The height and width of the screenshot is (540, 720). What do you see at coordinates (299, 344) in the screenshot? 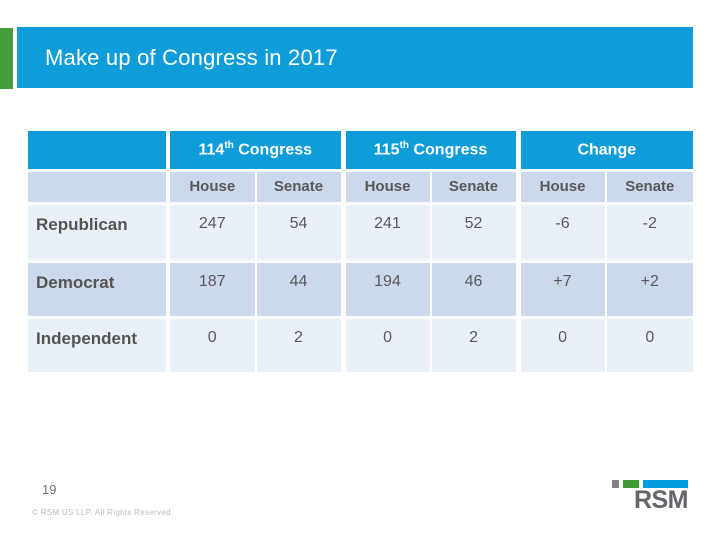
I see `cell-independent-114-senate: 2` at bounding box center [299, 344].